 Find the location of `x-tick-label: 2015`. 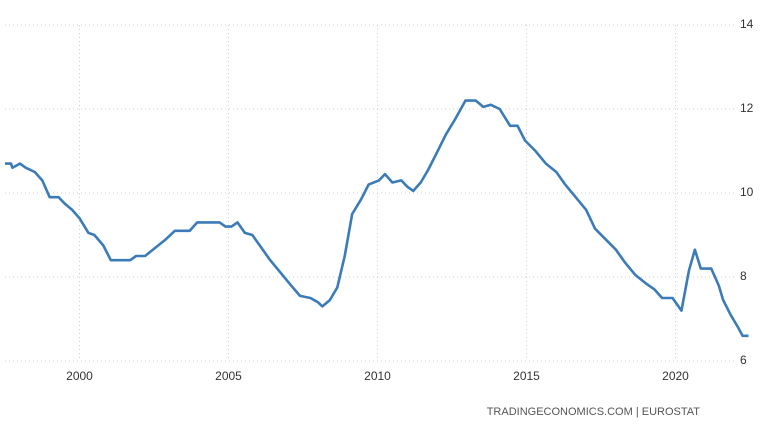

x-tick-label: 2015 is located at coordinates (526, 376).